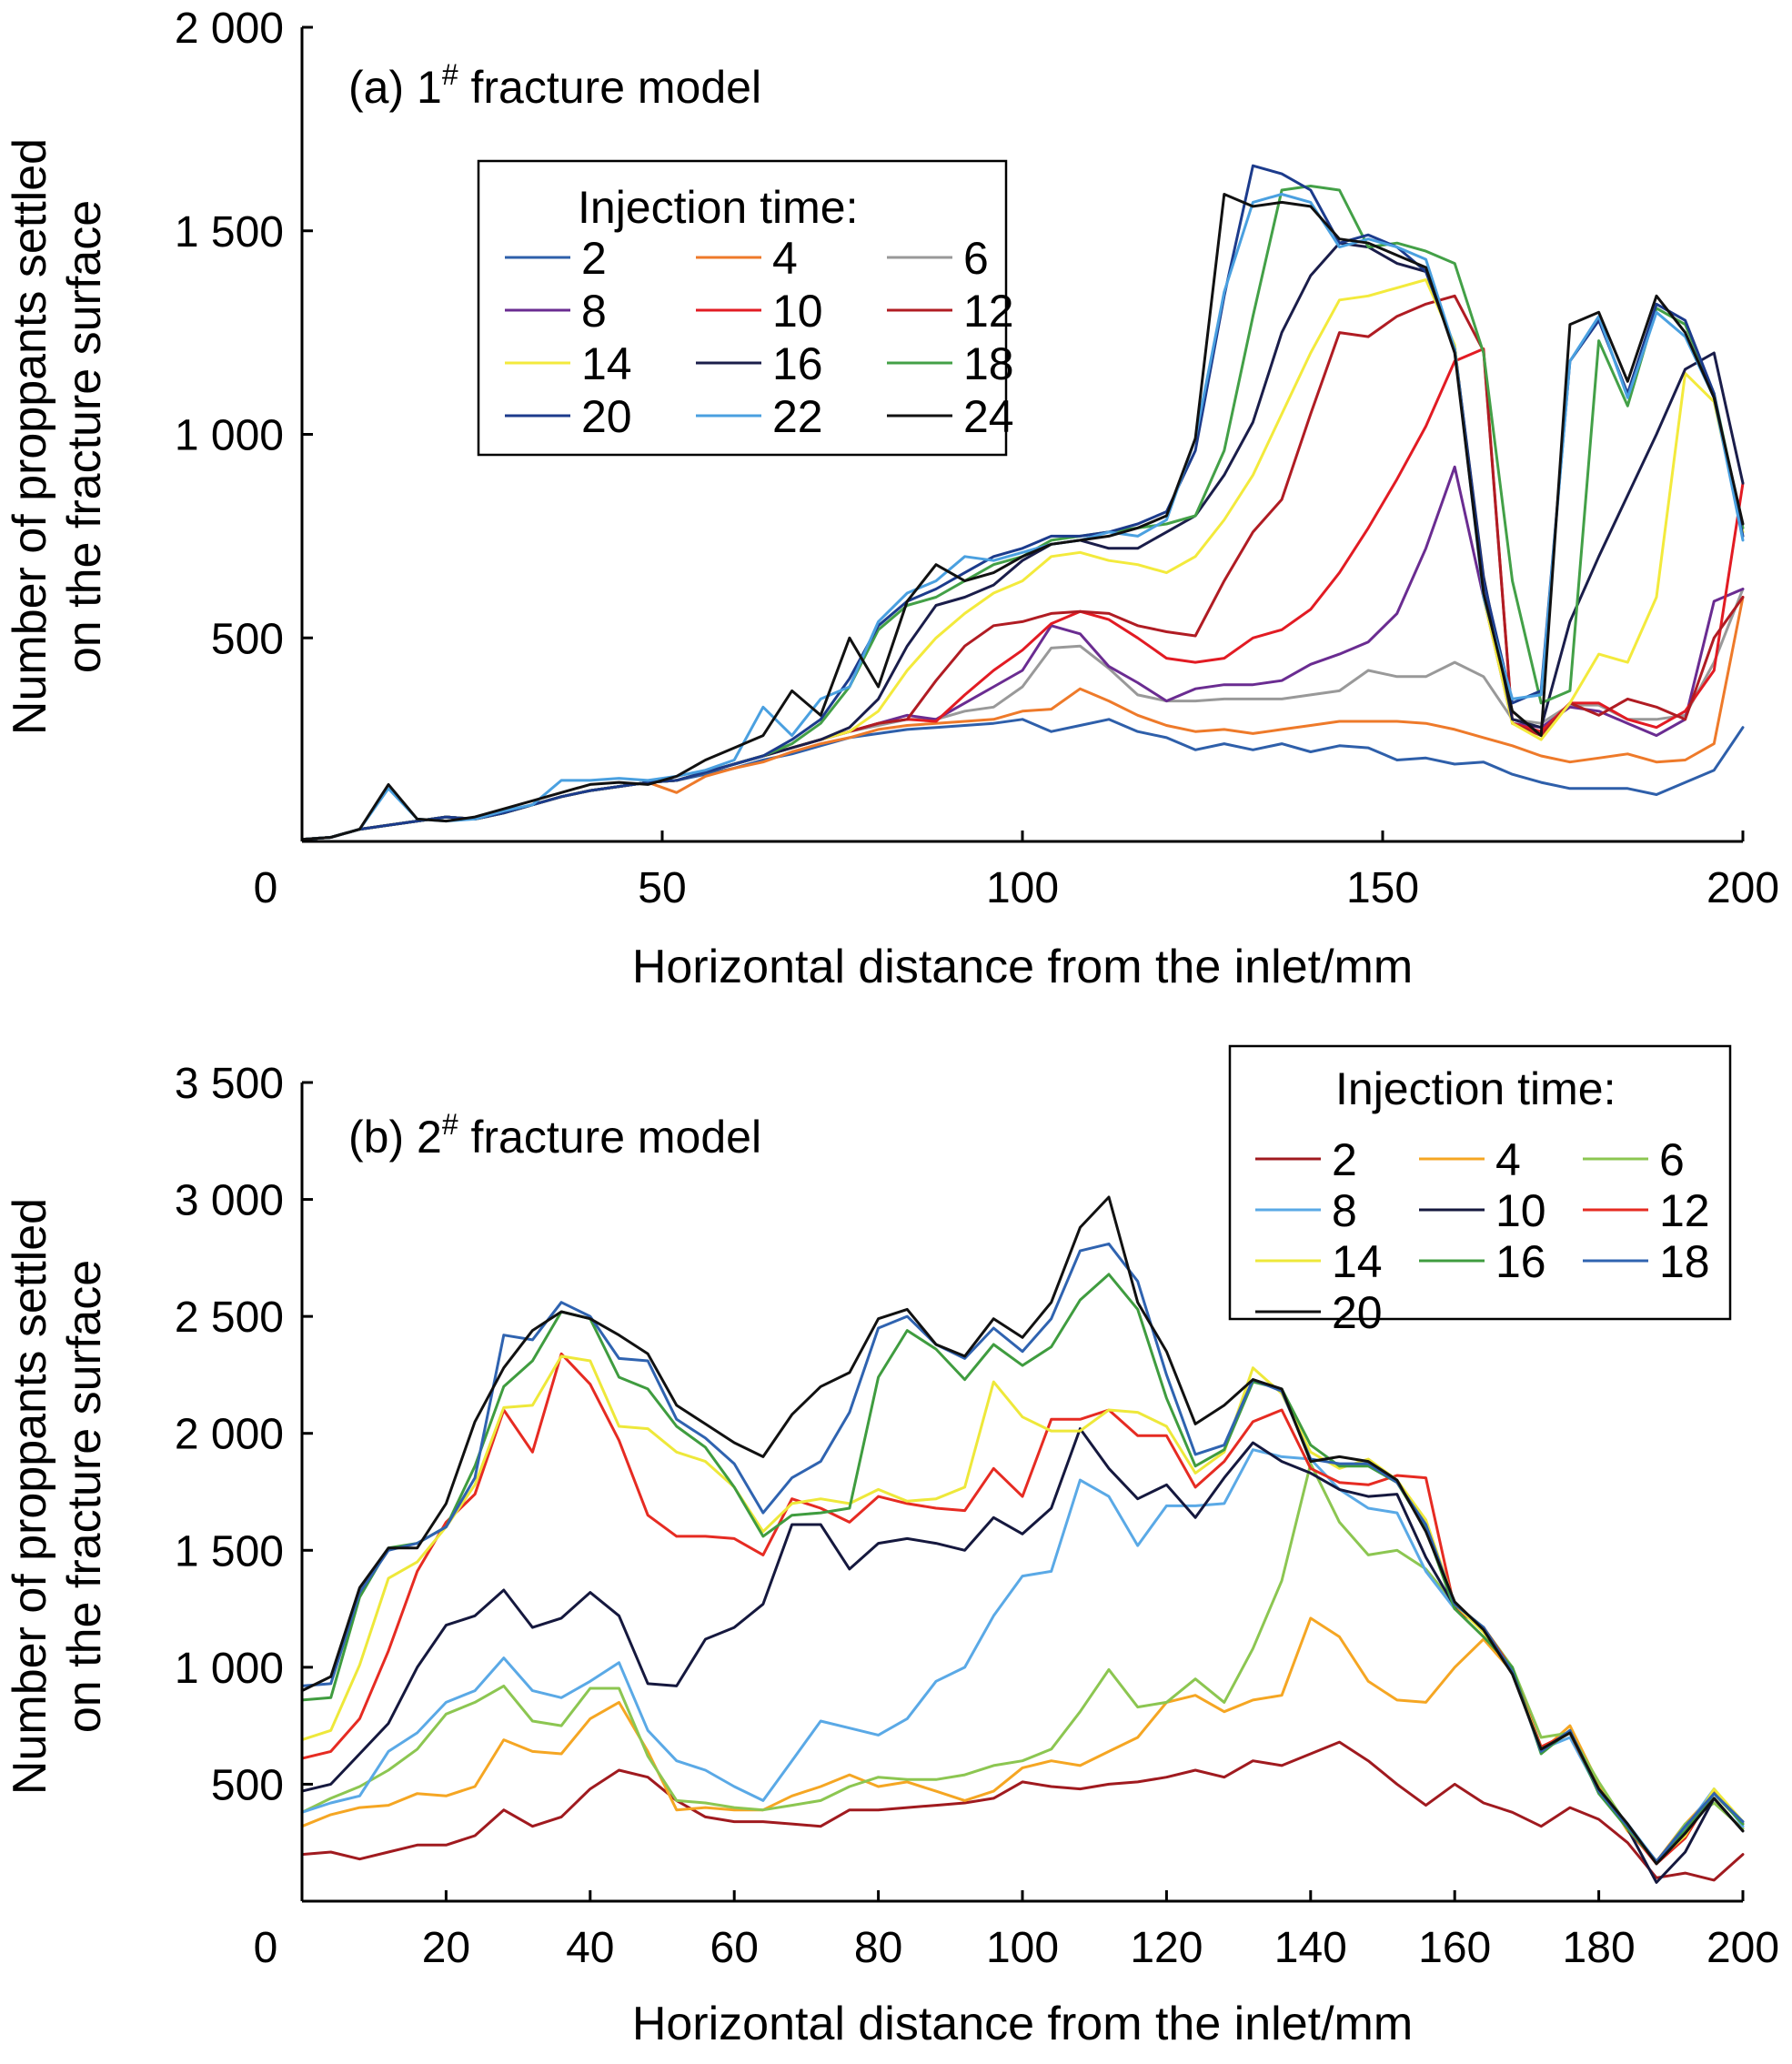 This screenshot has height=2064, width=1792. Describe the element at coordinates (989, 416) in the screenshot. I see `panel-a-legend-label-24: 24` at that location.